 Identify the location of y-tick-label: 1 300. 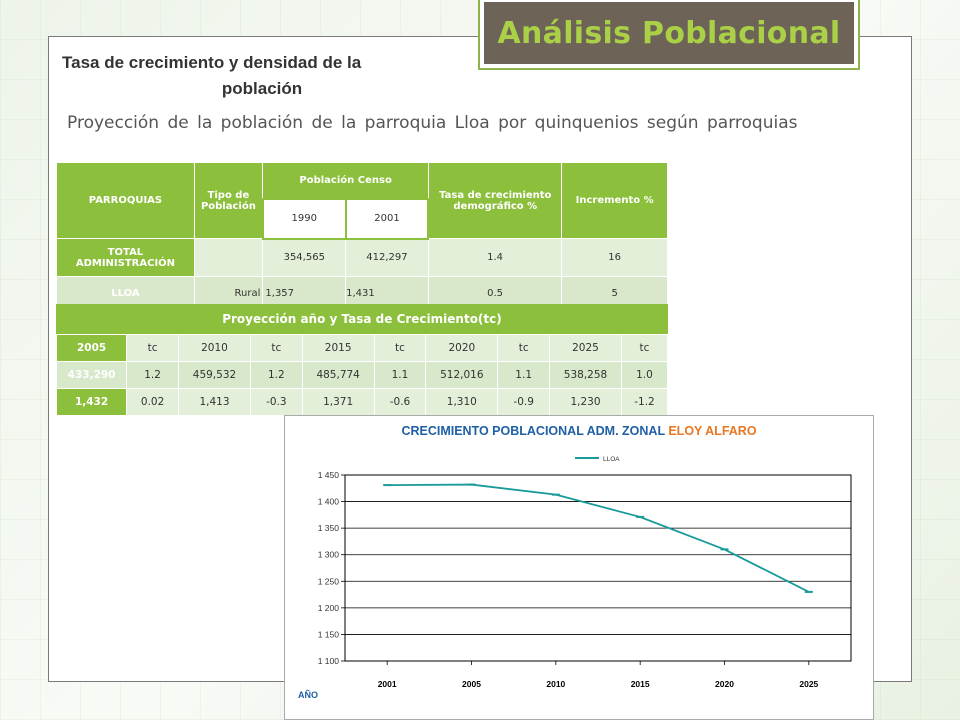
(329, 555).